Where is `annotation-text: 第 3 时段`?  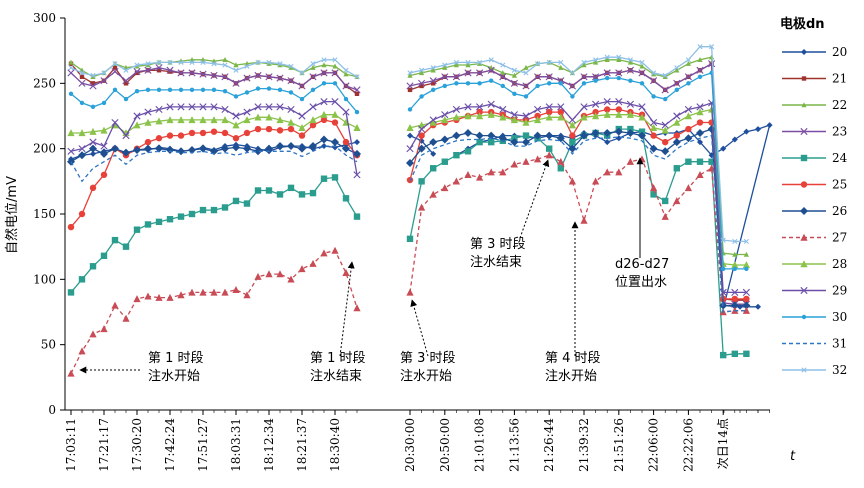 annotation-text: 第 3 时段 is located at coordinates (498, 244).